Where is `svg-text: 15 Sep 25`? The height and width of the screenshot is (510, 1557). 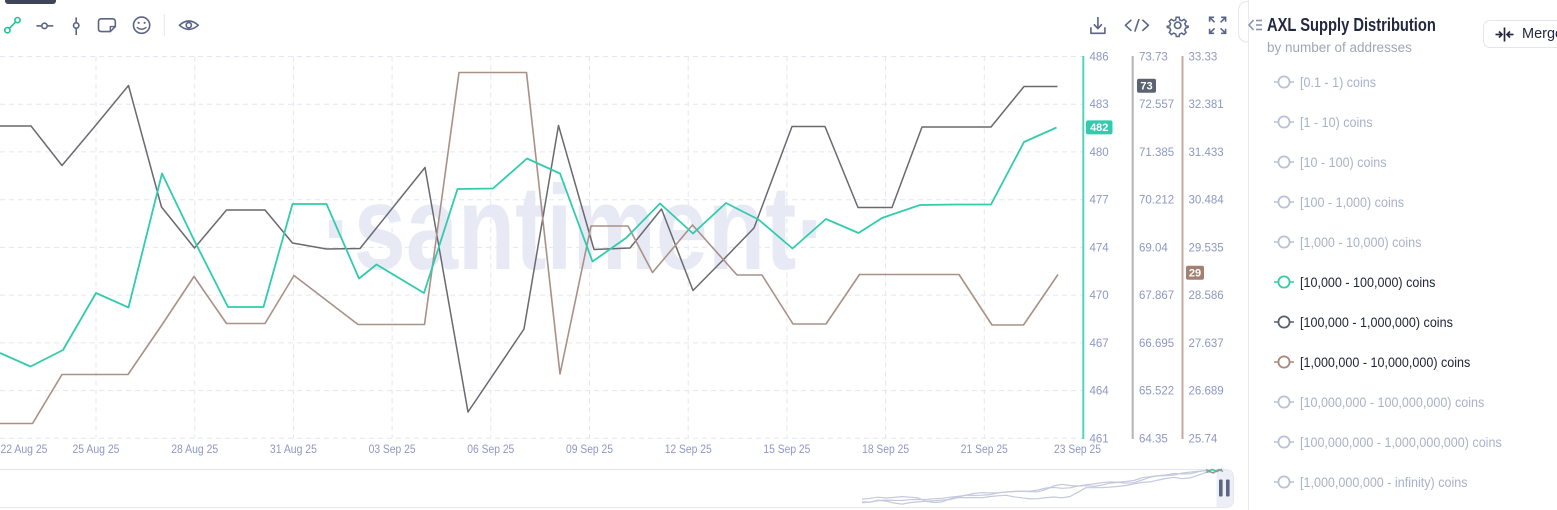
svg-text: 15 Sep 25 is located at coordinates (786, 450).